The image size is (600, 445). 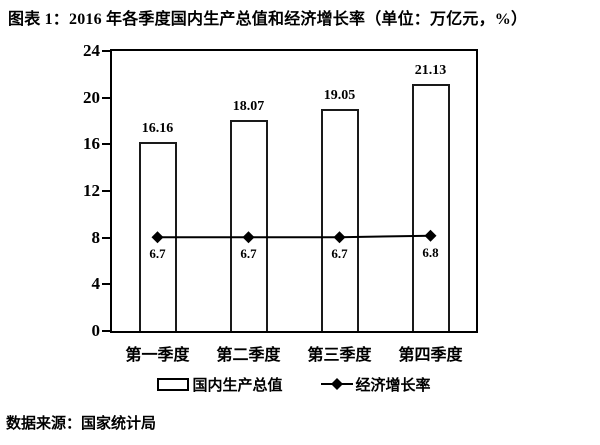 I want to click on bar-value-label: 16.16, so click(x=157, y=129).